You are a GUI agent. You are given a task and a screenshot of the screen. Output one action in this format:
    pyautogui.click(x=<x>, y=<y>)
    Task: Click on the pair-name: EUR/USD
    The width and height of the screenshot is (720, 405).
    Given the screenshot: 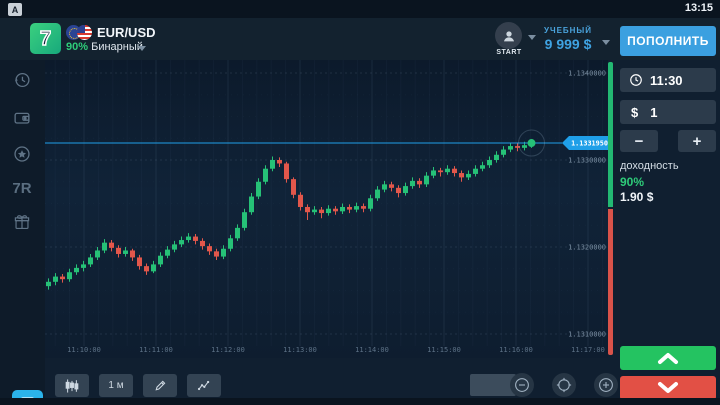 What is the action you would take?
    pyautogui.click(x=126, y=32)
    